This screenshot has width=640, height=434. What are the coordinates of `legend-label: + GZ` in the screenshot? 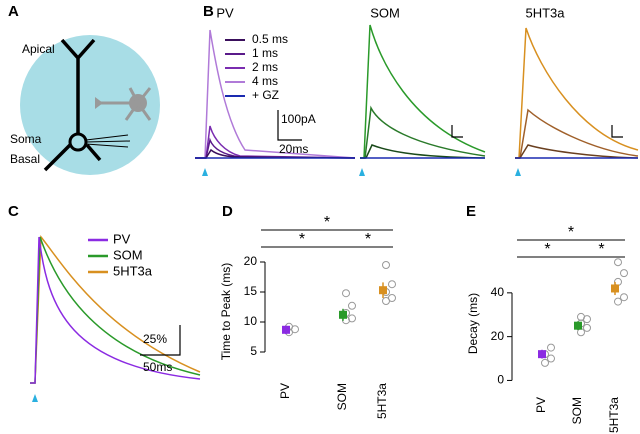 It's located at (265, 95).